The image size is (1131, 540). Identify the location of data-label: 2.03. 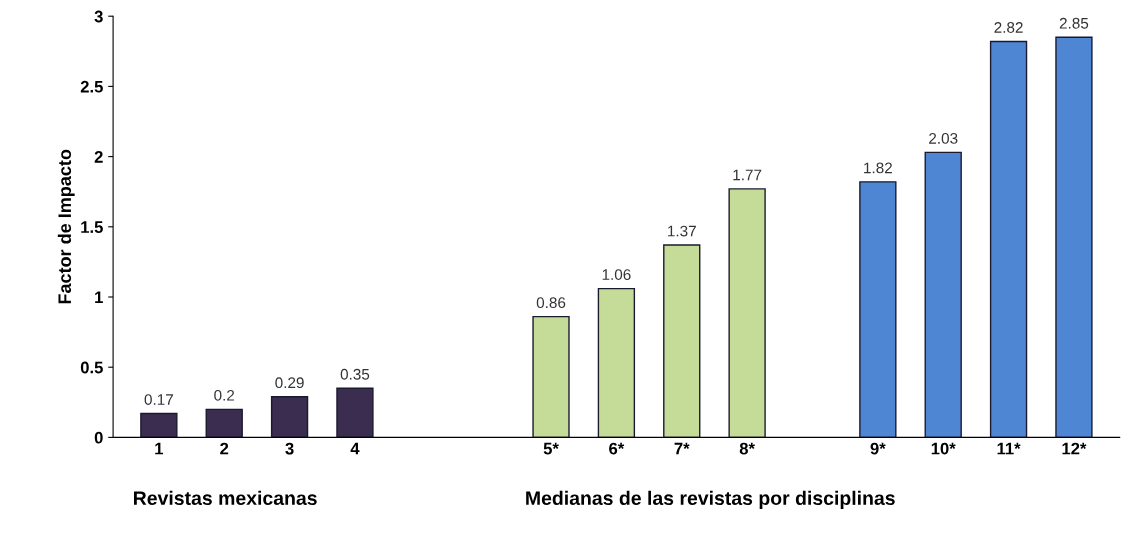
(943, 138).